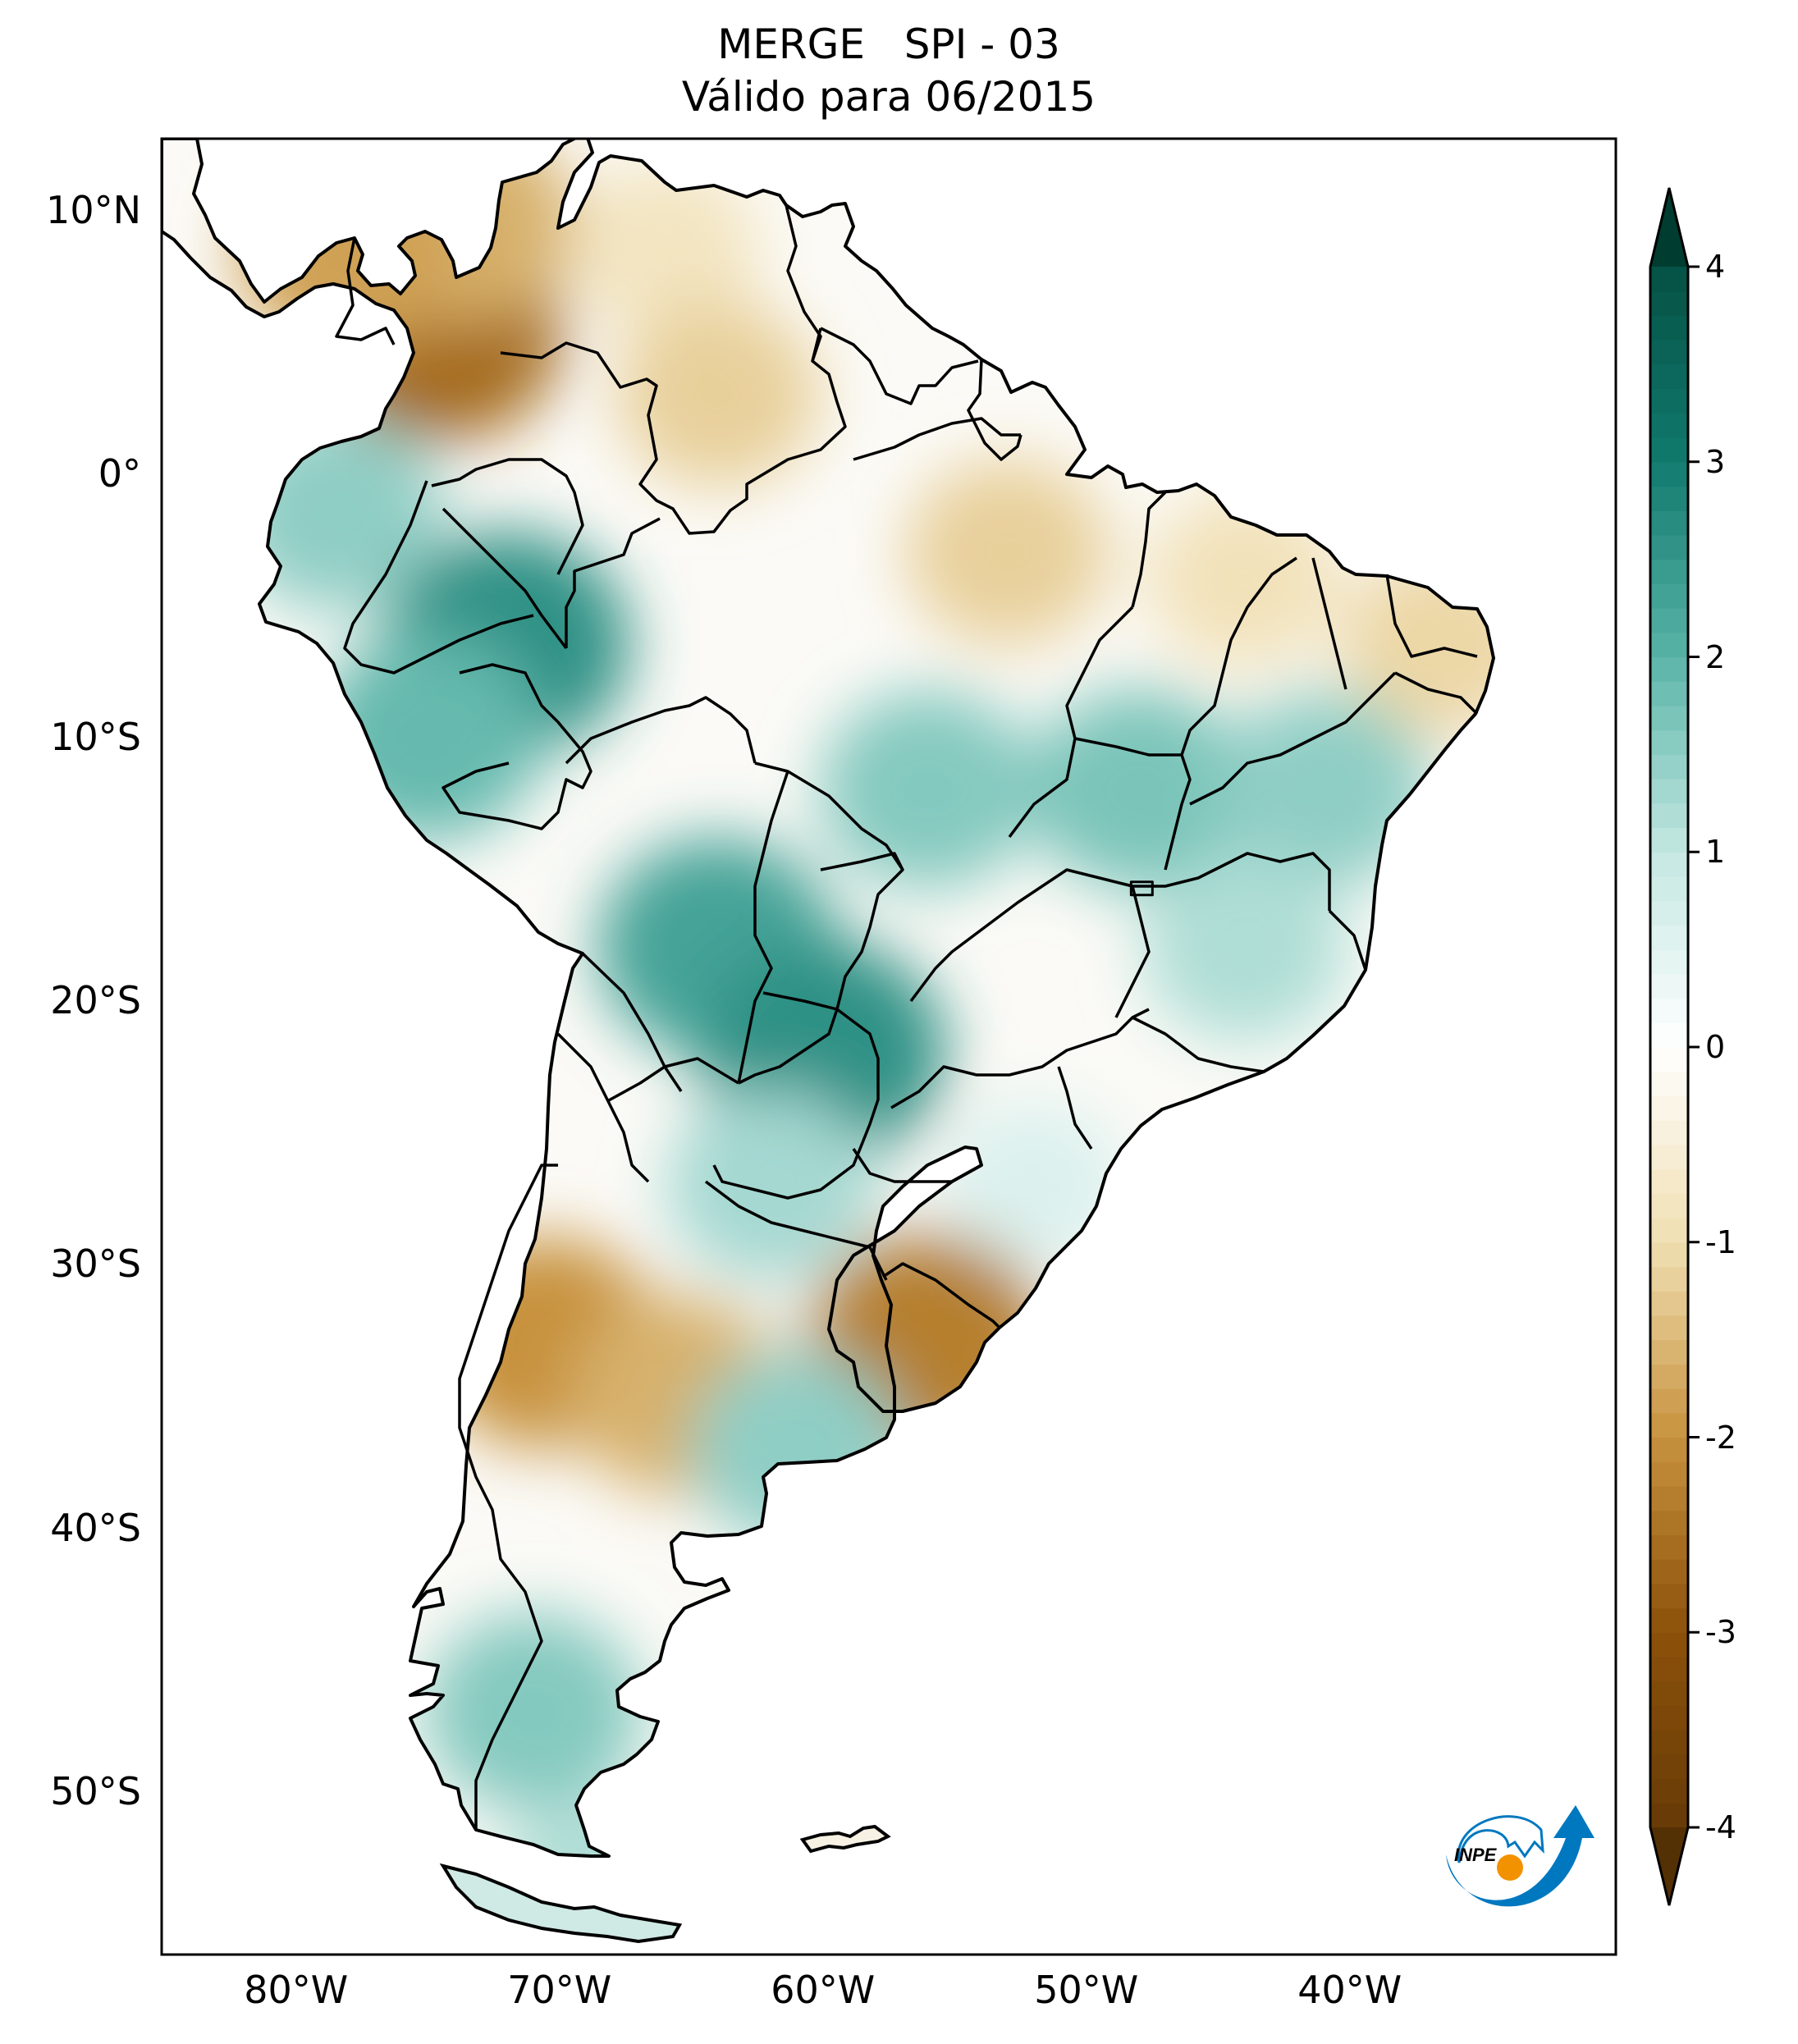 The width and height of the screenshot is (1798, 2044). I want to click on colorbar-tick-label: 4, so click(1715, 267).